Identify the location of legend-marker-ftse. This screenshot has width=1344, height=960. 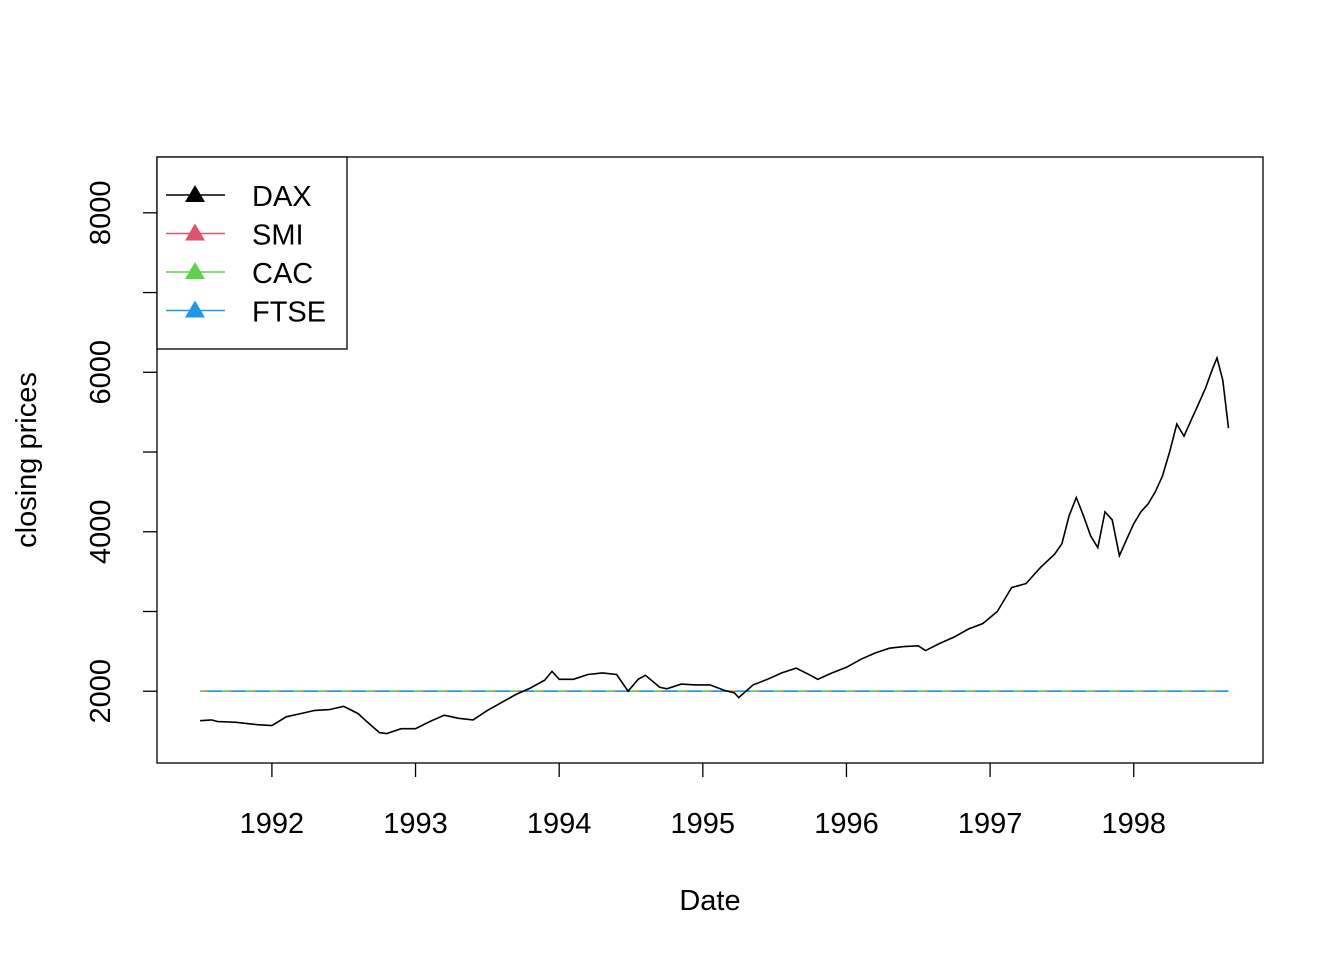
(195, 309).